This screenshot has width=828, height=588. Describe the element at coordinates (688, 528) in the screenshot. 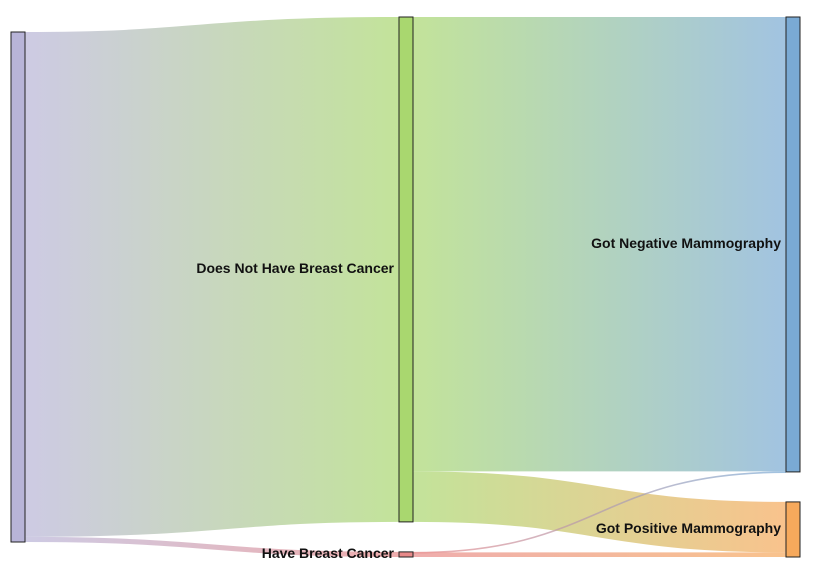

I see `node-label-positive: Got Positive Mammography` at that location.